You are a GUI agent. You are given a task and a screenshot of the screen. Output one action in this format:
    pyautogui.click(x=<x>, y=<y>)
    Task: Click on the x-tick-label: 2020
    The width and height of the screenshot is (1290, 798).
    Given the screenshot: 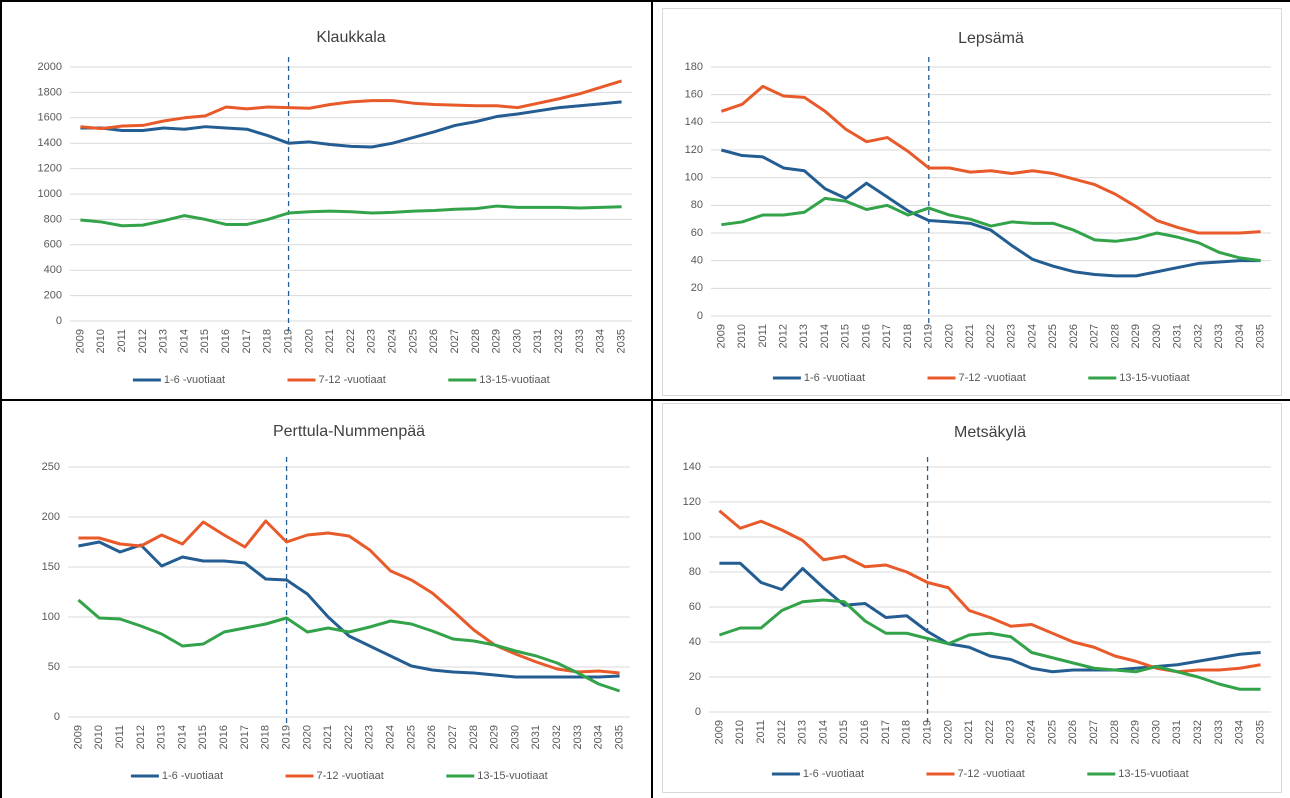 What is the action you would take?
    pyautogui.click(x=948, y=732)
    